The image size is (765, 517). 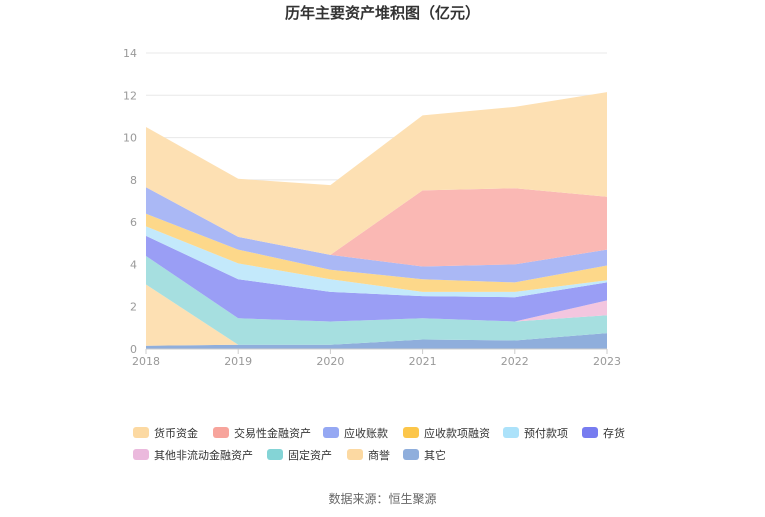 I want to click on chart-title: 历年主要资产堆积图（亿元）, so click(x=382, y=13).